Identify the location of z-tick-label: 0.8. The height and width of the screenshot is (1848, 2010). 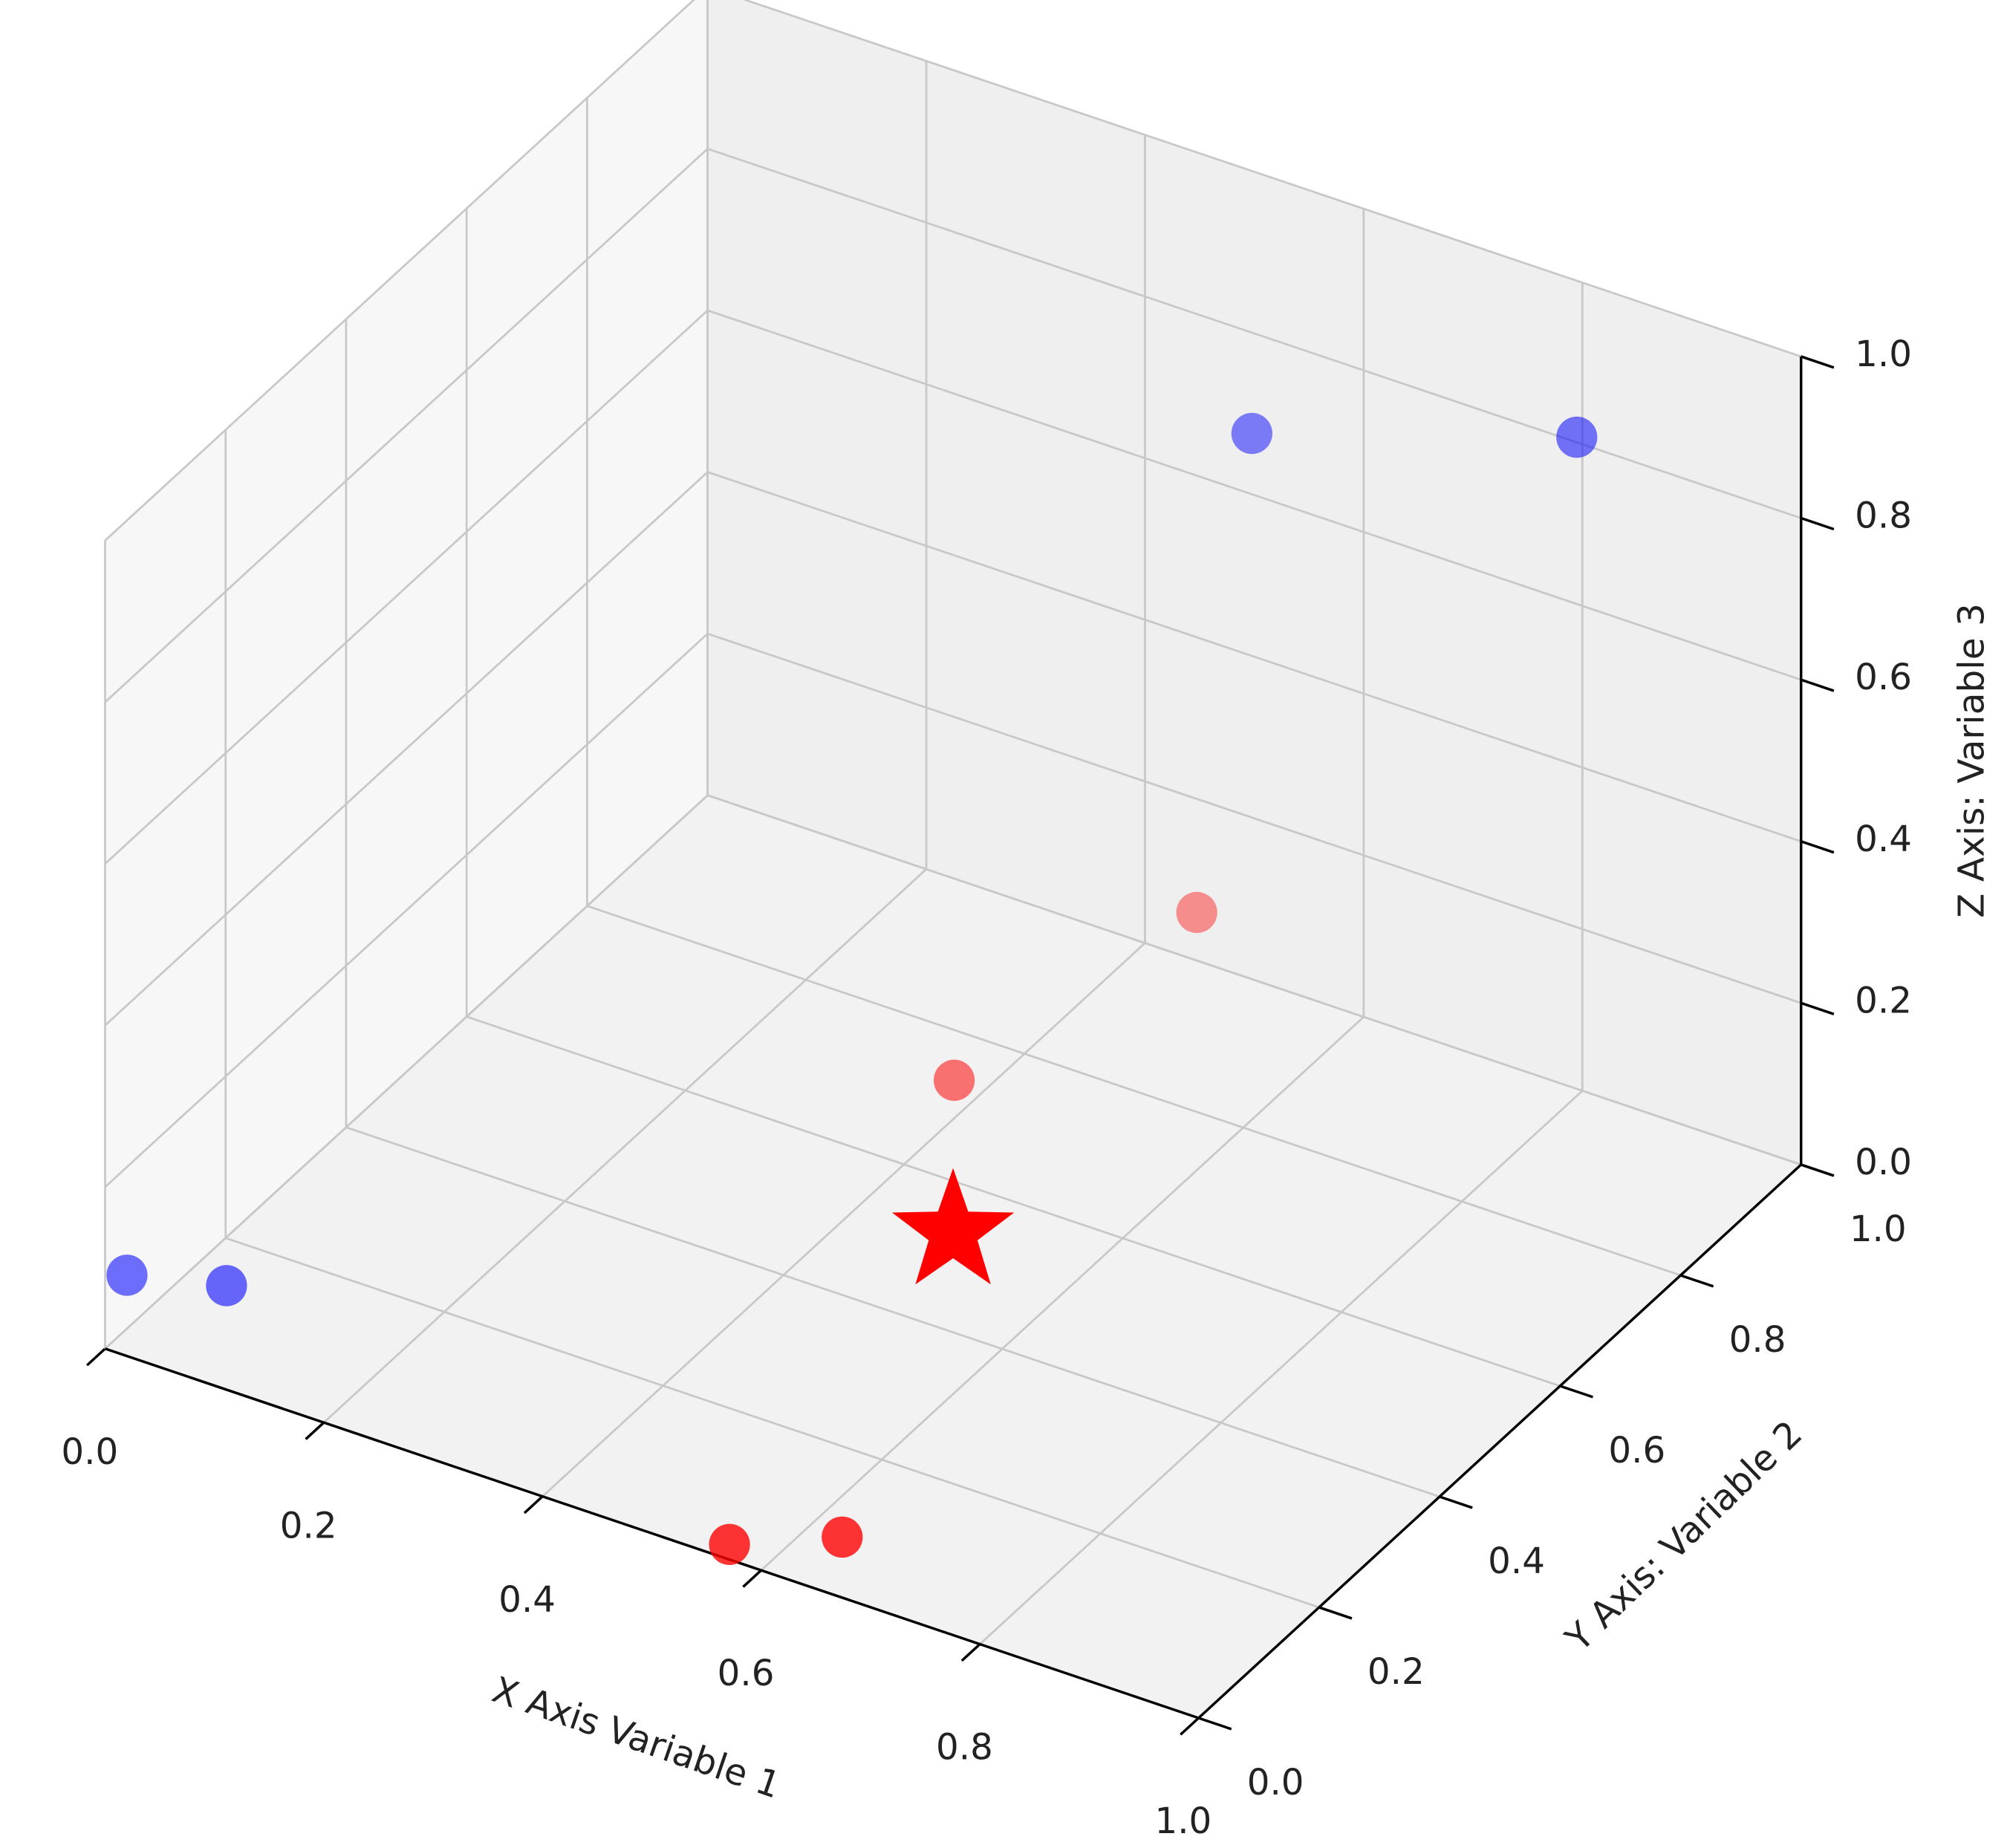
(1883, 515).